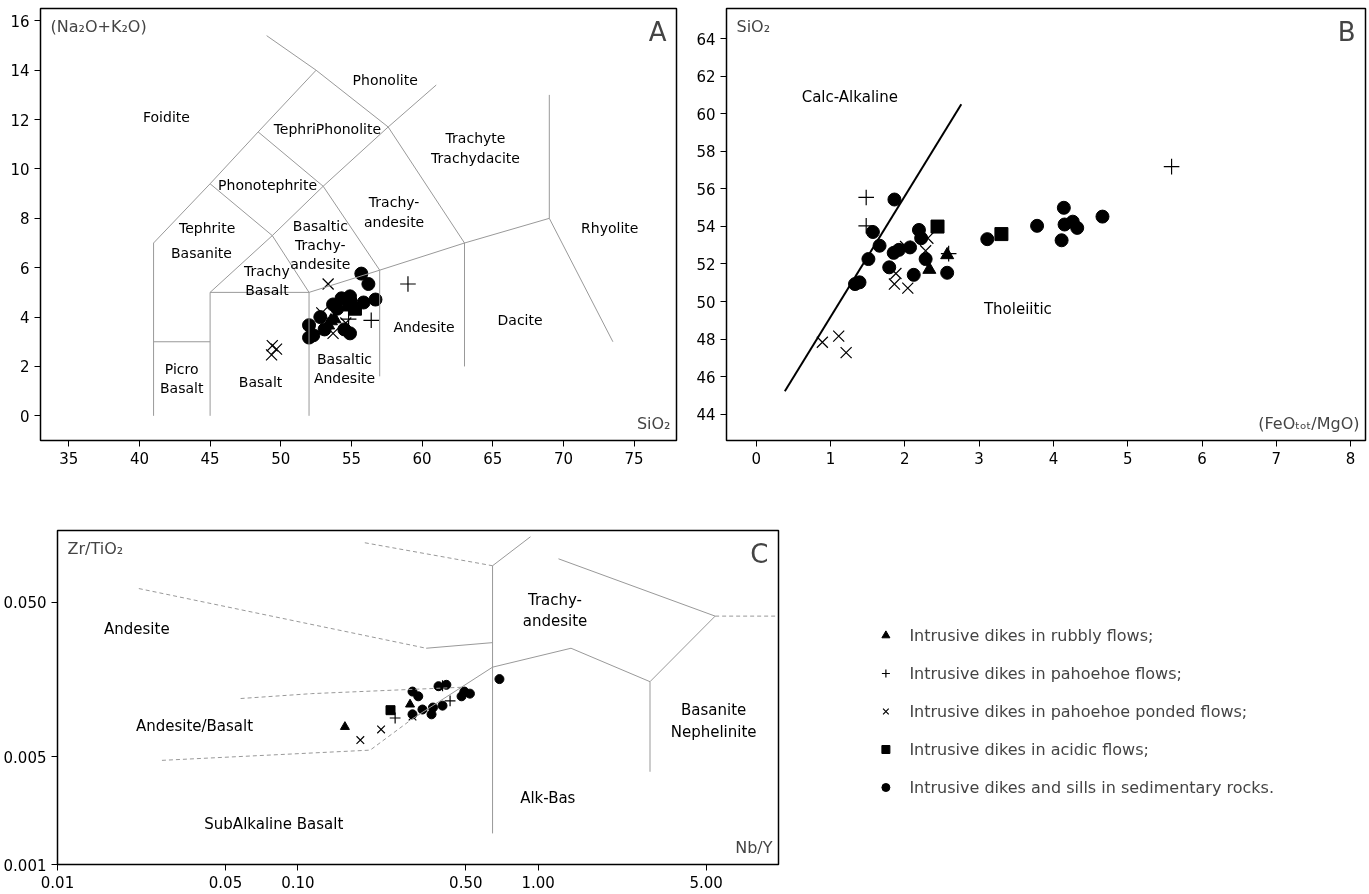 This screenshot has width=1369, height=894. What do you see at coordinates (260, 382) in the screenshot?
I see `annotation: Basalt` at bounding box center [260, 382].